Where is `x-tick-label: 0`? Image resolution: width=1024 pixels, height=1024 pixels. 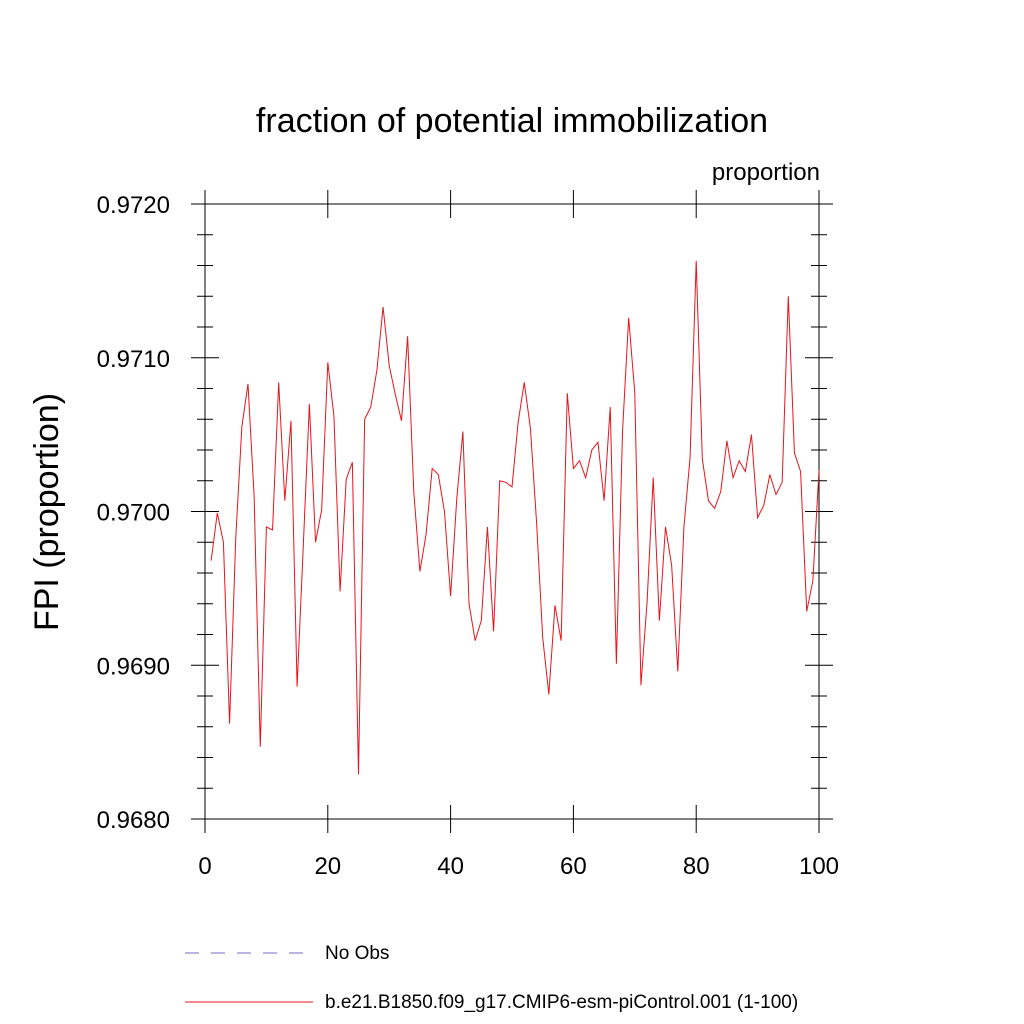
x-tick-label: 0 is located at coordinates (204, 866).